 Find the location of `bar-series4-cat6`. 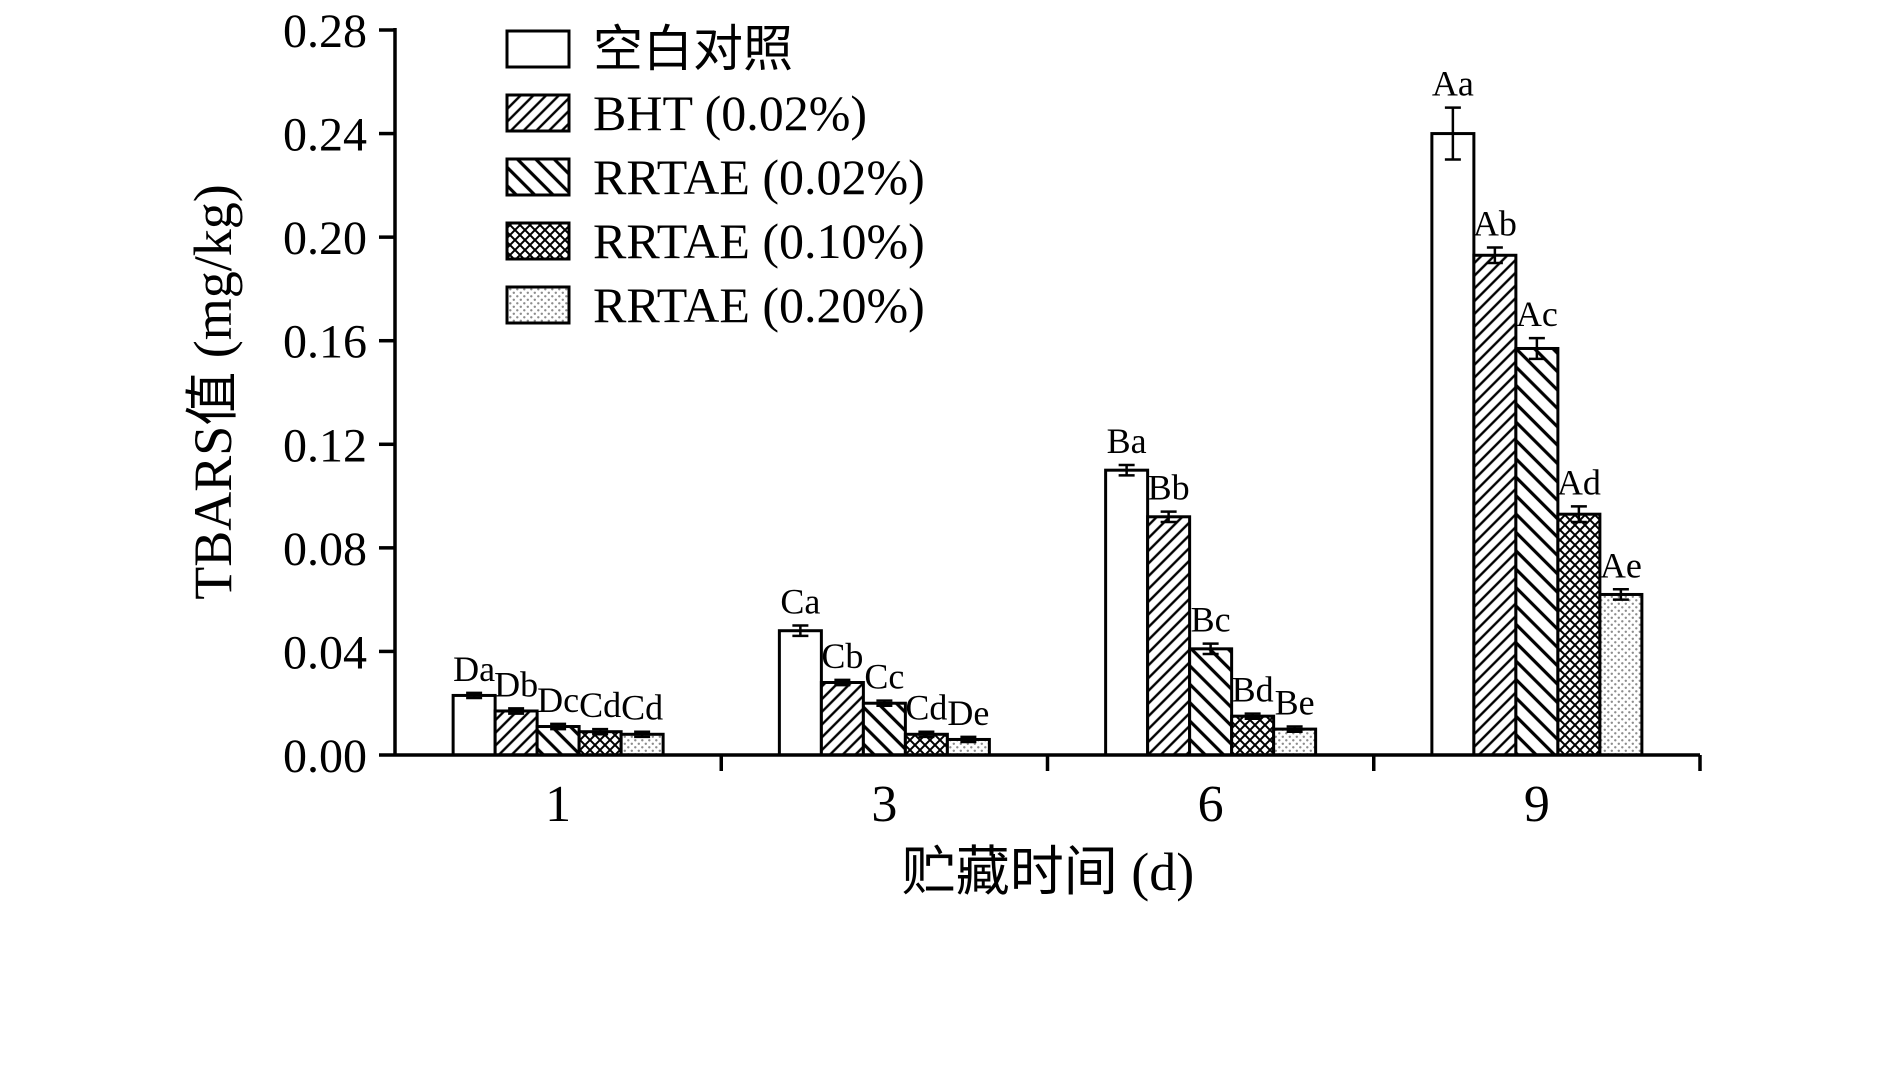

bar-series4-cat6 is located at coordinates (1253, 735).